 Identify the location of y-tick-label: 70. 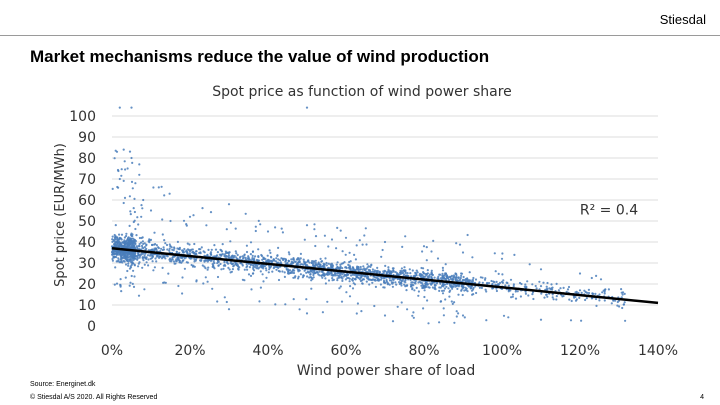
(87, 180).